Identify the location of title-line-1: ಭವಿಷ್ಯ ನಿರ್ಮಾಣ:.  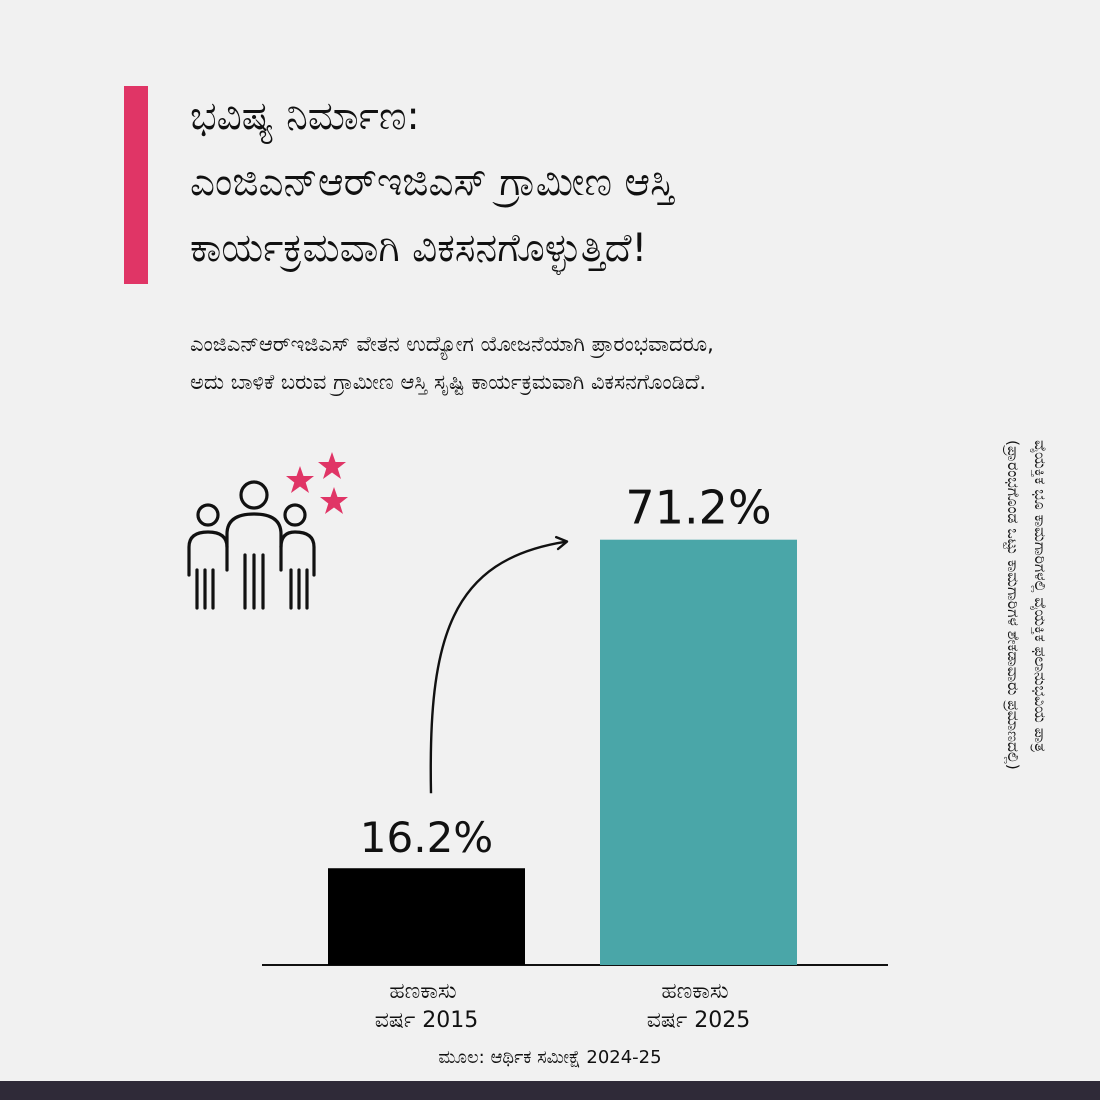
(305, 116).